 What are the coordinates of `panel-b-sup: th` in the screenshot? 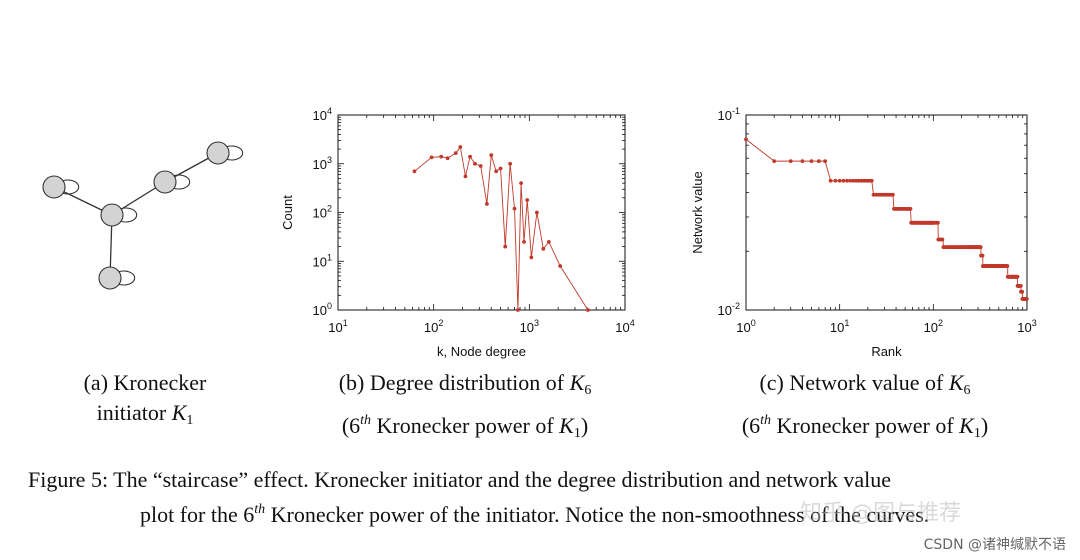 It's located at (366, 420).